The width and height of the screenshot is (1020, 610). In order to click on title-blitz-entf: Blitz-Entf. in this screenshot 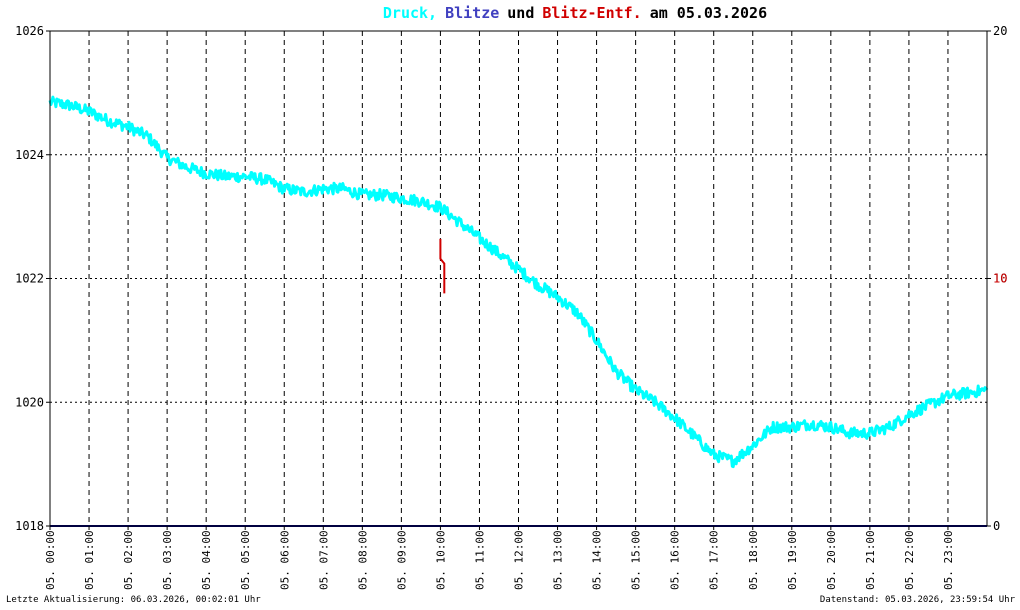, I will do `click(591, 13)`.